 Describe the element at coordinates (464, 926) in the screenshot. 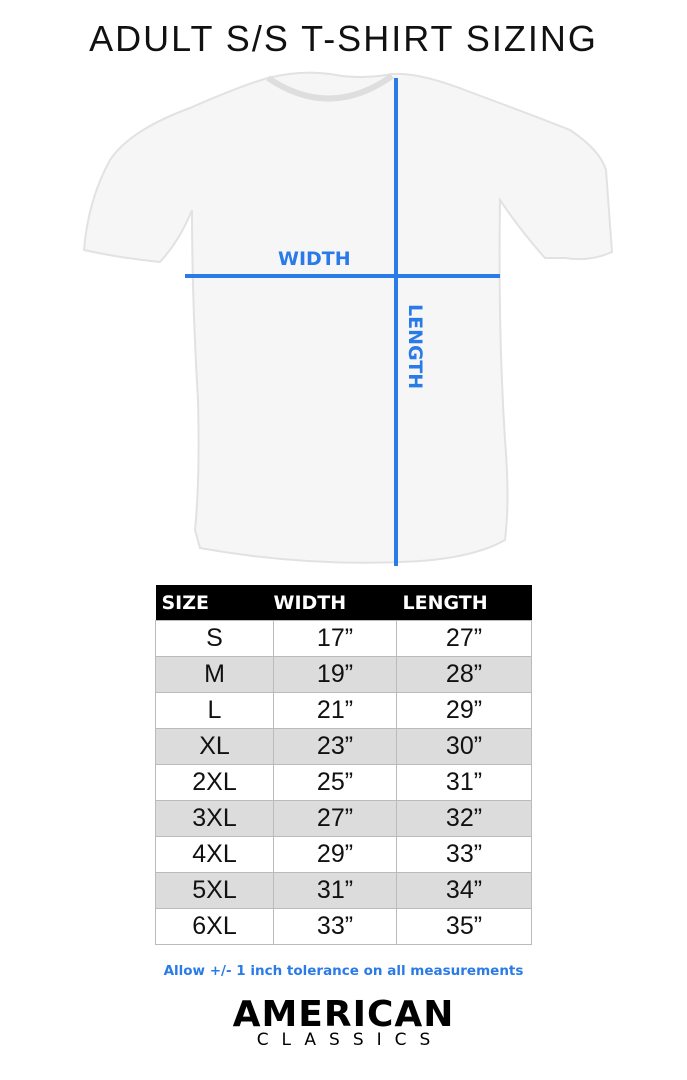

I see `cell-length: 35”` at that location.